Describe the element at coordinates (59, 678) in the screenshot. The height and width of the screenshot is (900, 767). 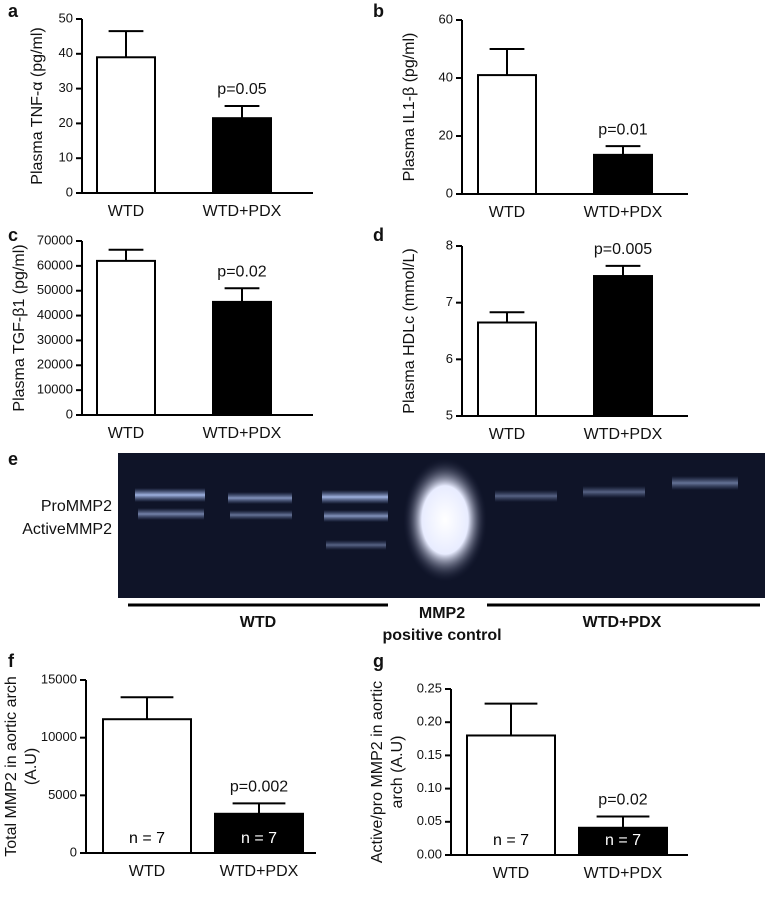
I see `y-tick-label: 15000` at that location.